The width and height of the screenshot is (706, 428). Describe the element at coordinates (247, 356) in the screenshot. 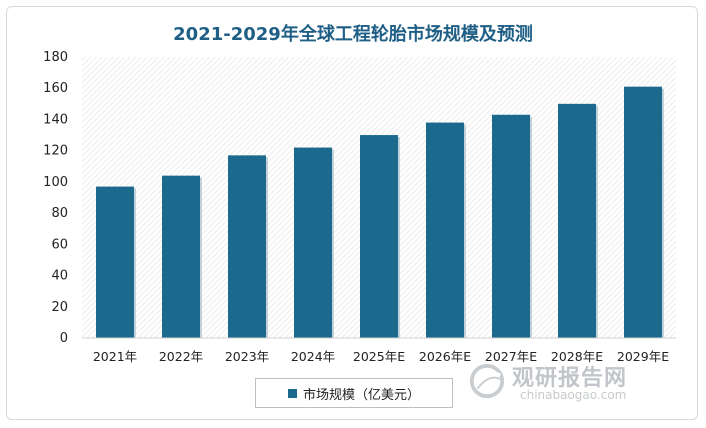

I see `x-tick-label: 2023年` at that location.